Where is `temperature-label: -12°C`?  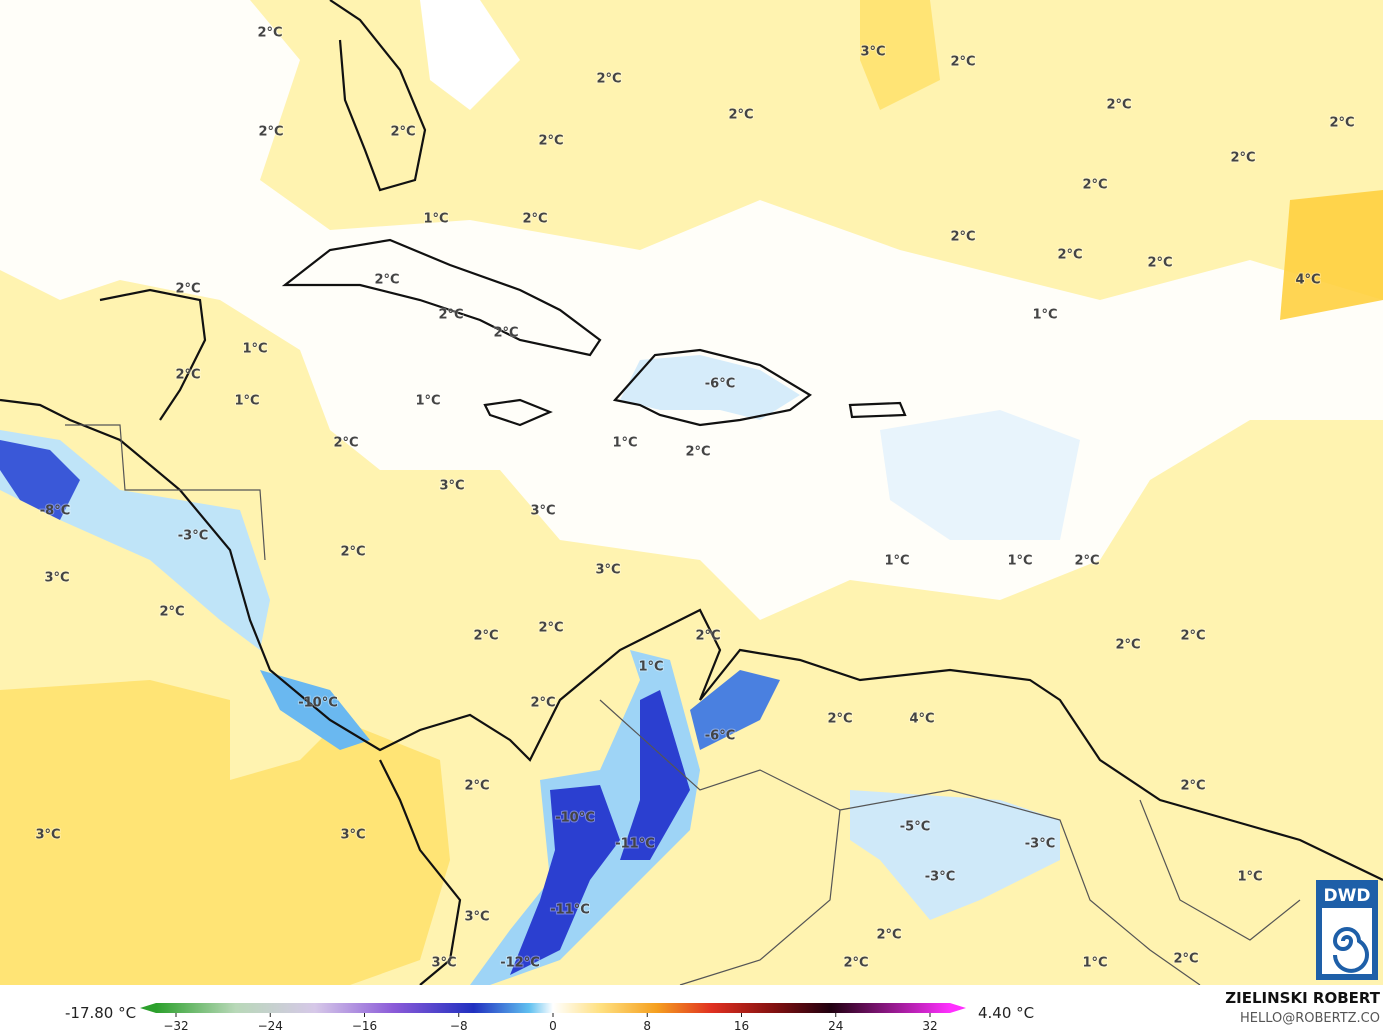
temperature-label: -12°C is located at coordinates (520, 963).